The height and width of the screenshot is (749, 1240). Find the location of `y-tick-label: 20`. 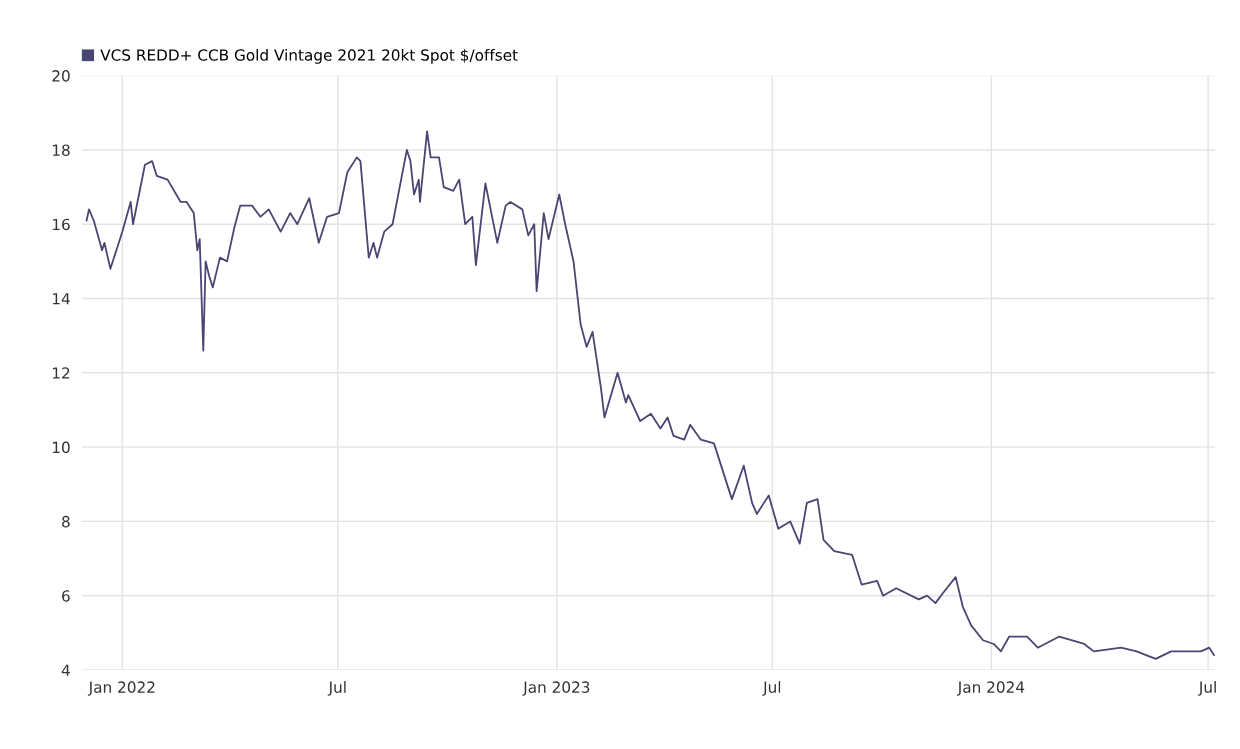

y-tick-label: 20 is located at coordinates (61, 76).